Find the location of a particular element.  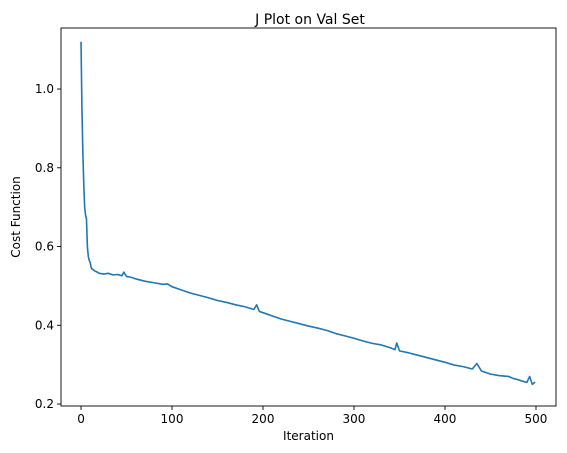

y-axis-ticks: 0.2 0.4 0.6 0.8 1.0 is located at coordinates (48, 246).